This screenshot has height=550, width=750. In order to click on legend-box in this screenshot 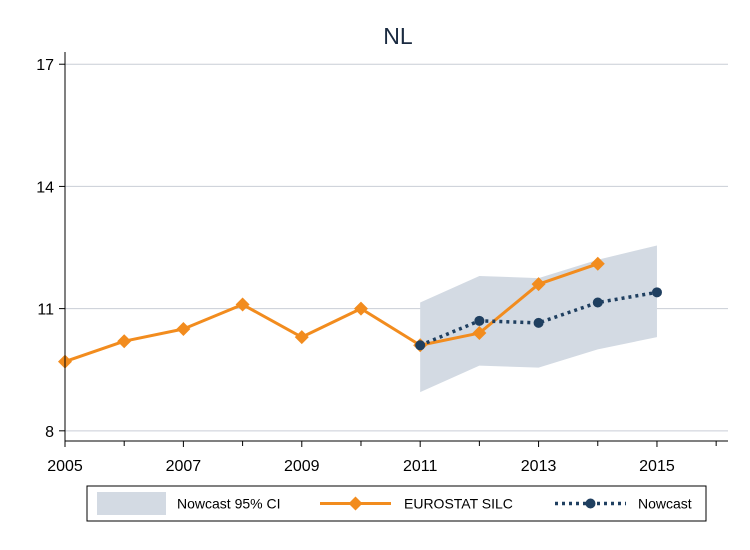, I will do `click(396, 503)`.